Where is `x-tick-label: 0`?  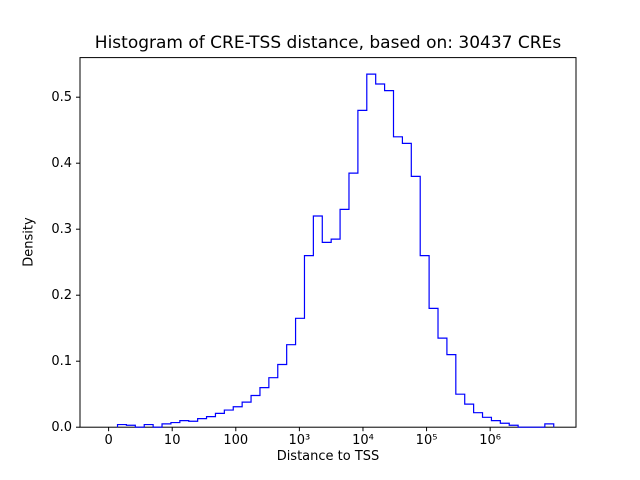
x-tick-label: 0 is located at coordinates (108, 440).